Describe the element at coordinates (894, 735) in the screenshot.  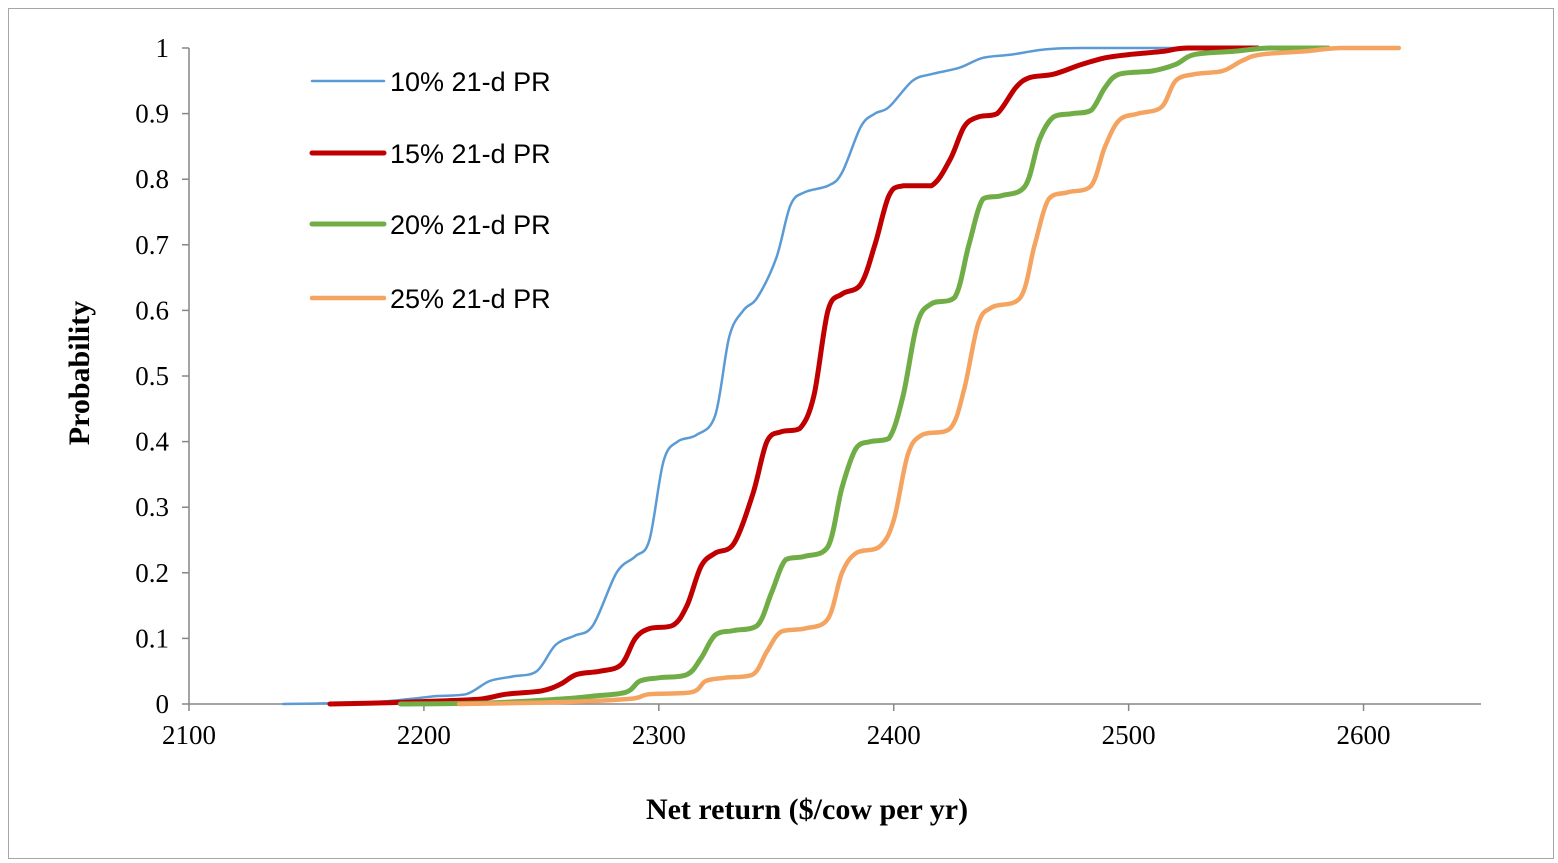
I see `x-tick-label: 2400` at that location.